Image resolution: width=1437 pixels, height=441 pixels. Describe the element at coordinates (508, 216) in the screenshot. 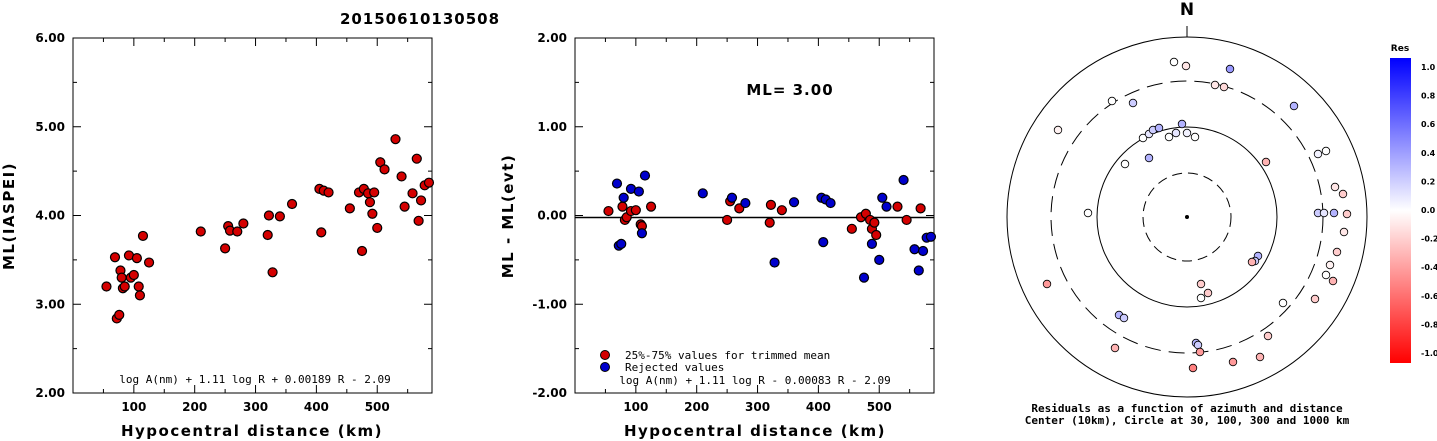

I see `middle-y-axis-label: ML - ML(evt)` at that location.